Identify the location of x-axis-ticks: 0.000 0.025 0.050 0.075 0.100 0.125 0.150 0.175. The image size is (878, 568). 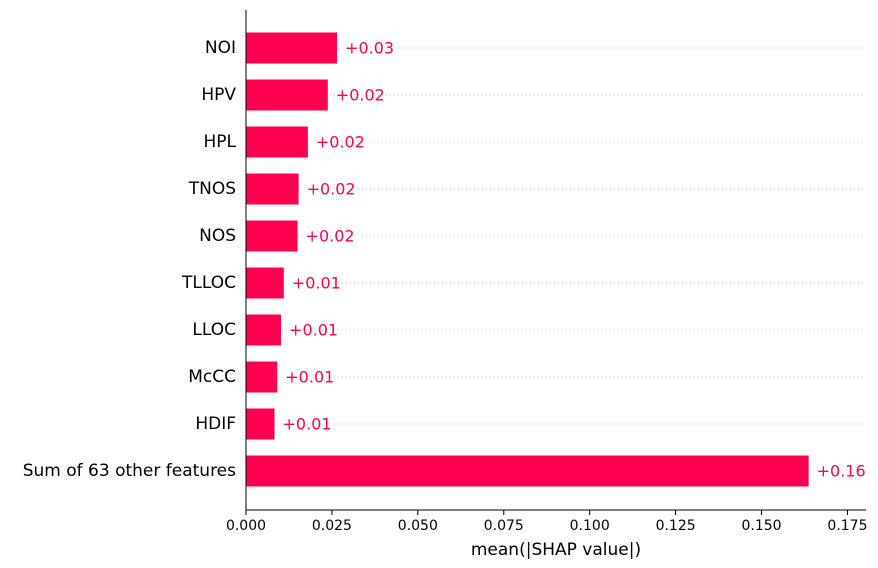
(547, 522).